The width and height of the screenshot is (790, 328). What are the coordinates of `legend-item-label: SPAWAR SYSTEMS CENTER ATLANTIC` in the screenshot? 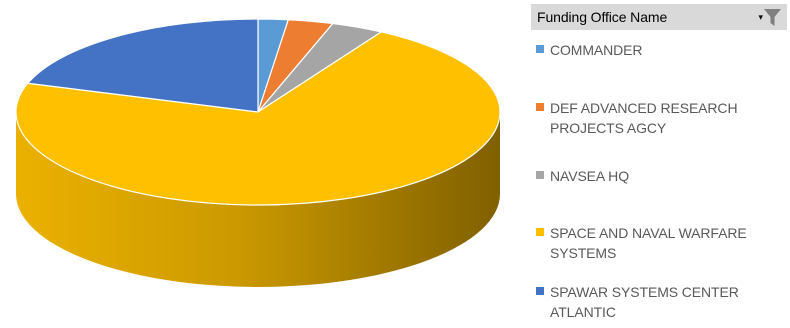 It's located at (644, 302).